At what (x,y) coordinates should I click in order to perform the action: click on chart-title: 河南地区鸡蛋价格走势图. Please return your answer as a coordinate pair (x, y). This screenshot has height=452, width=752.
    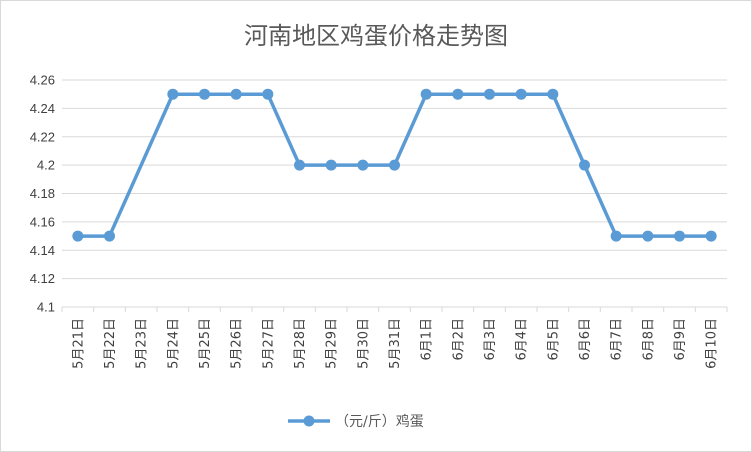
    Looking at the image, I should click on (376, 36).